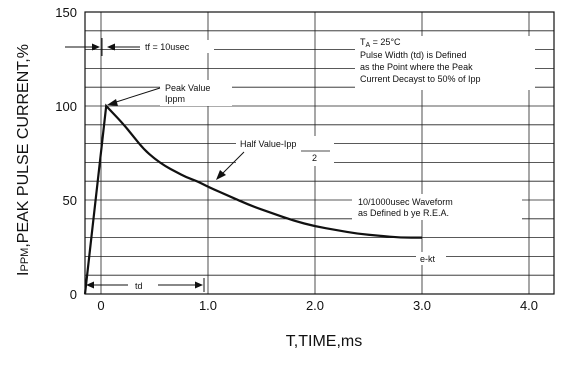 Image resolution: width=574 pixels, height=365 pixels. Describe the element at coordinates (413, 55) in the screenshot. I see `pulse-width-line-1: Pulse Width (td) is Defined` at that location.